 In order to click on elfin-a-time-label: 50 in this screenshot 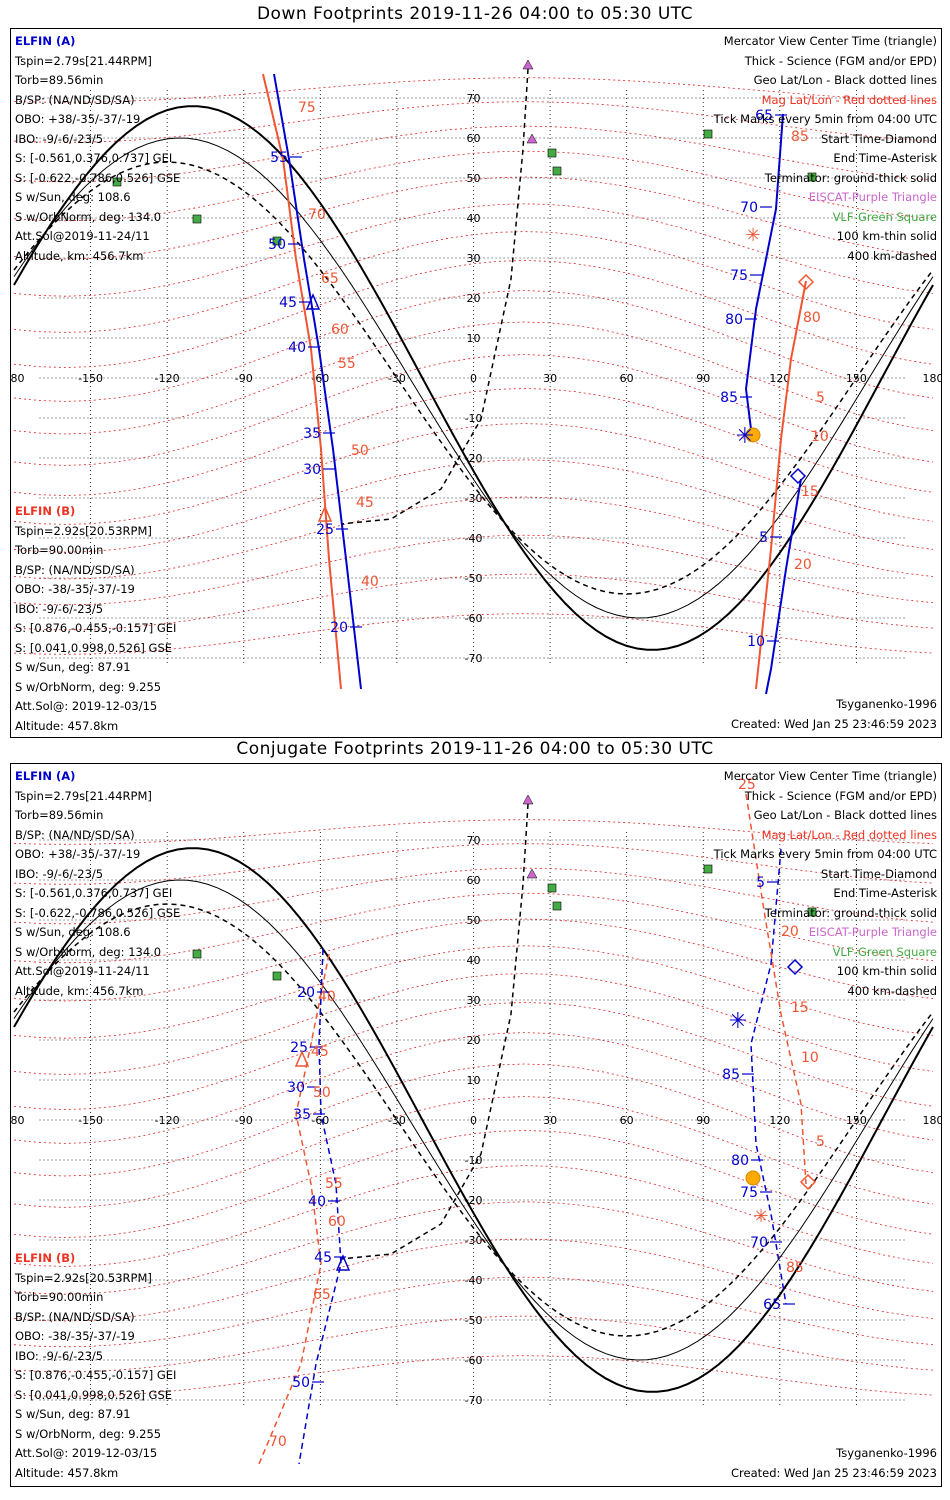, I will do `click(277, 245)`.